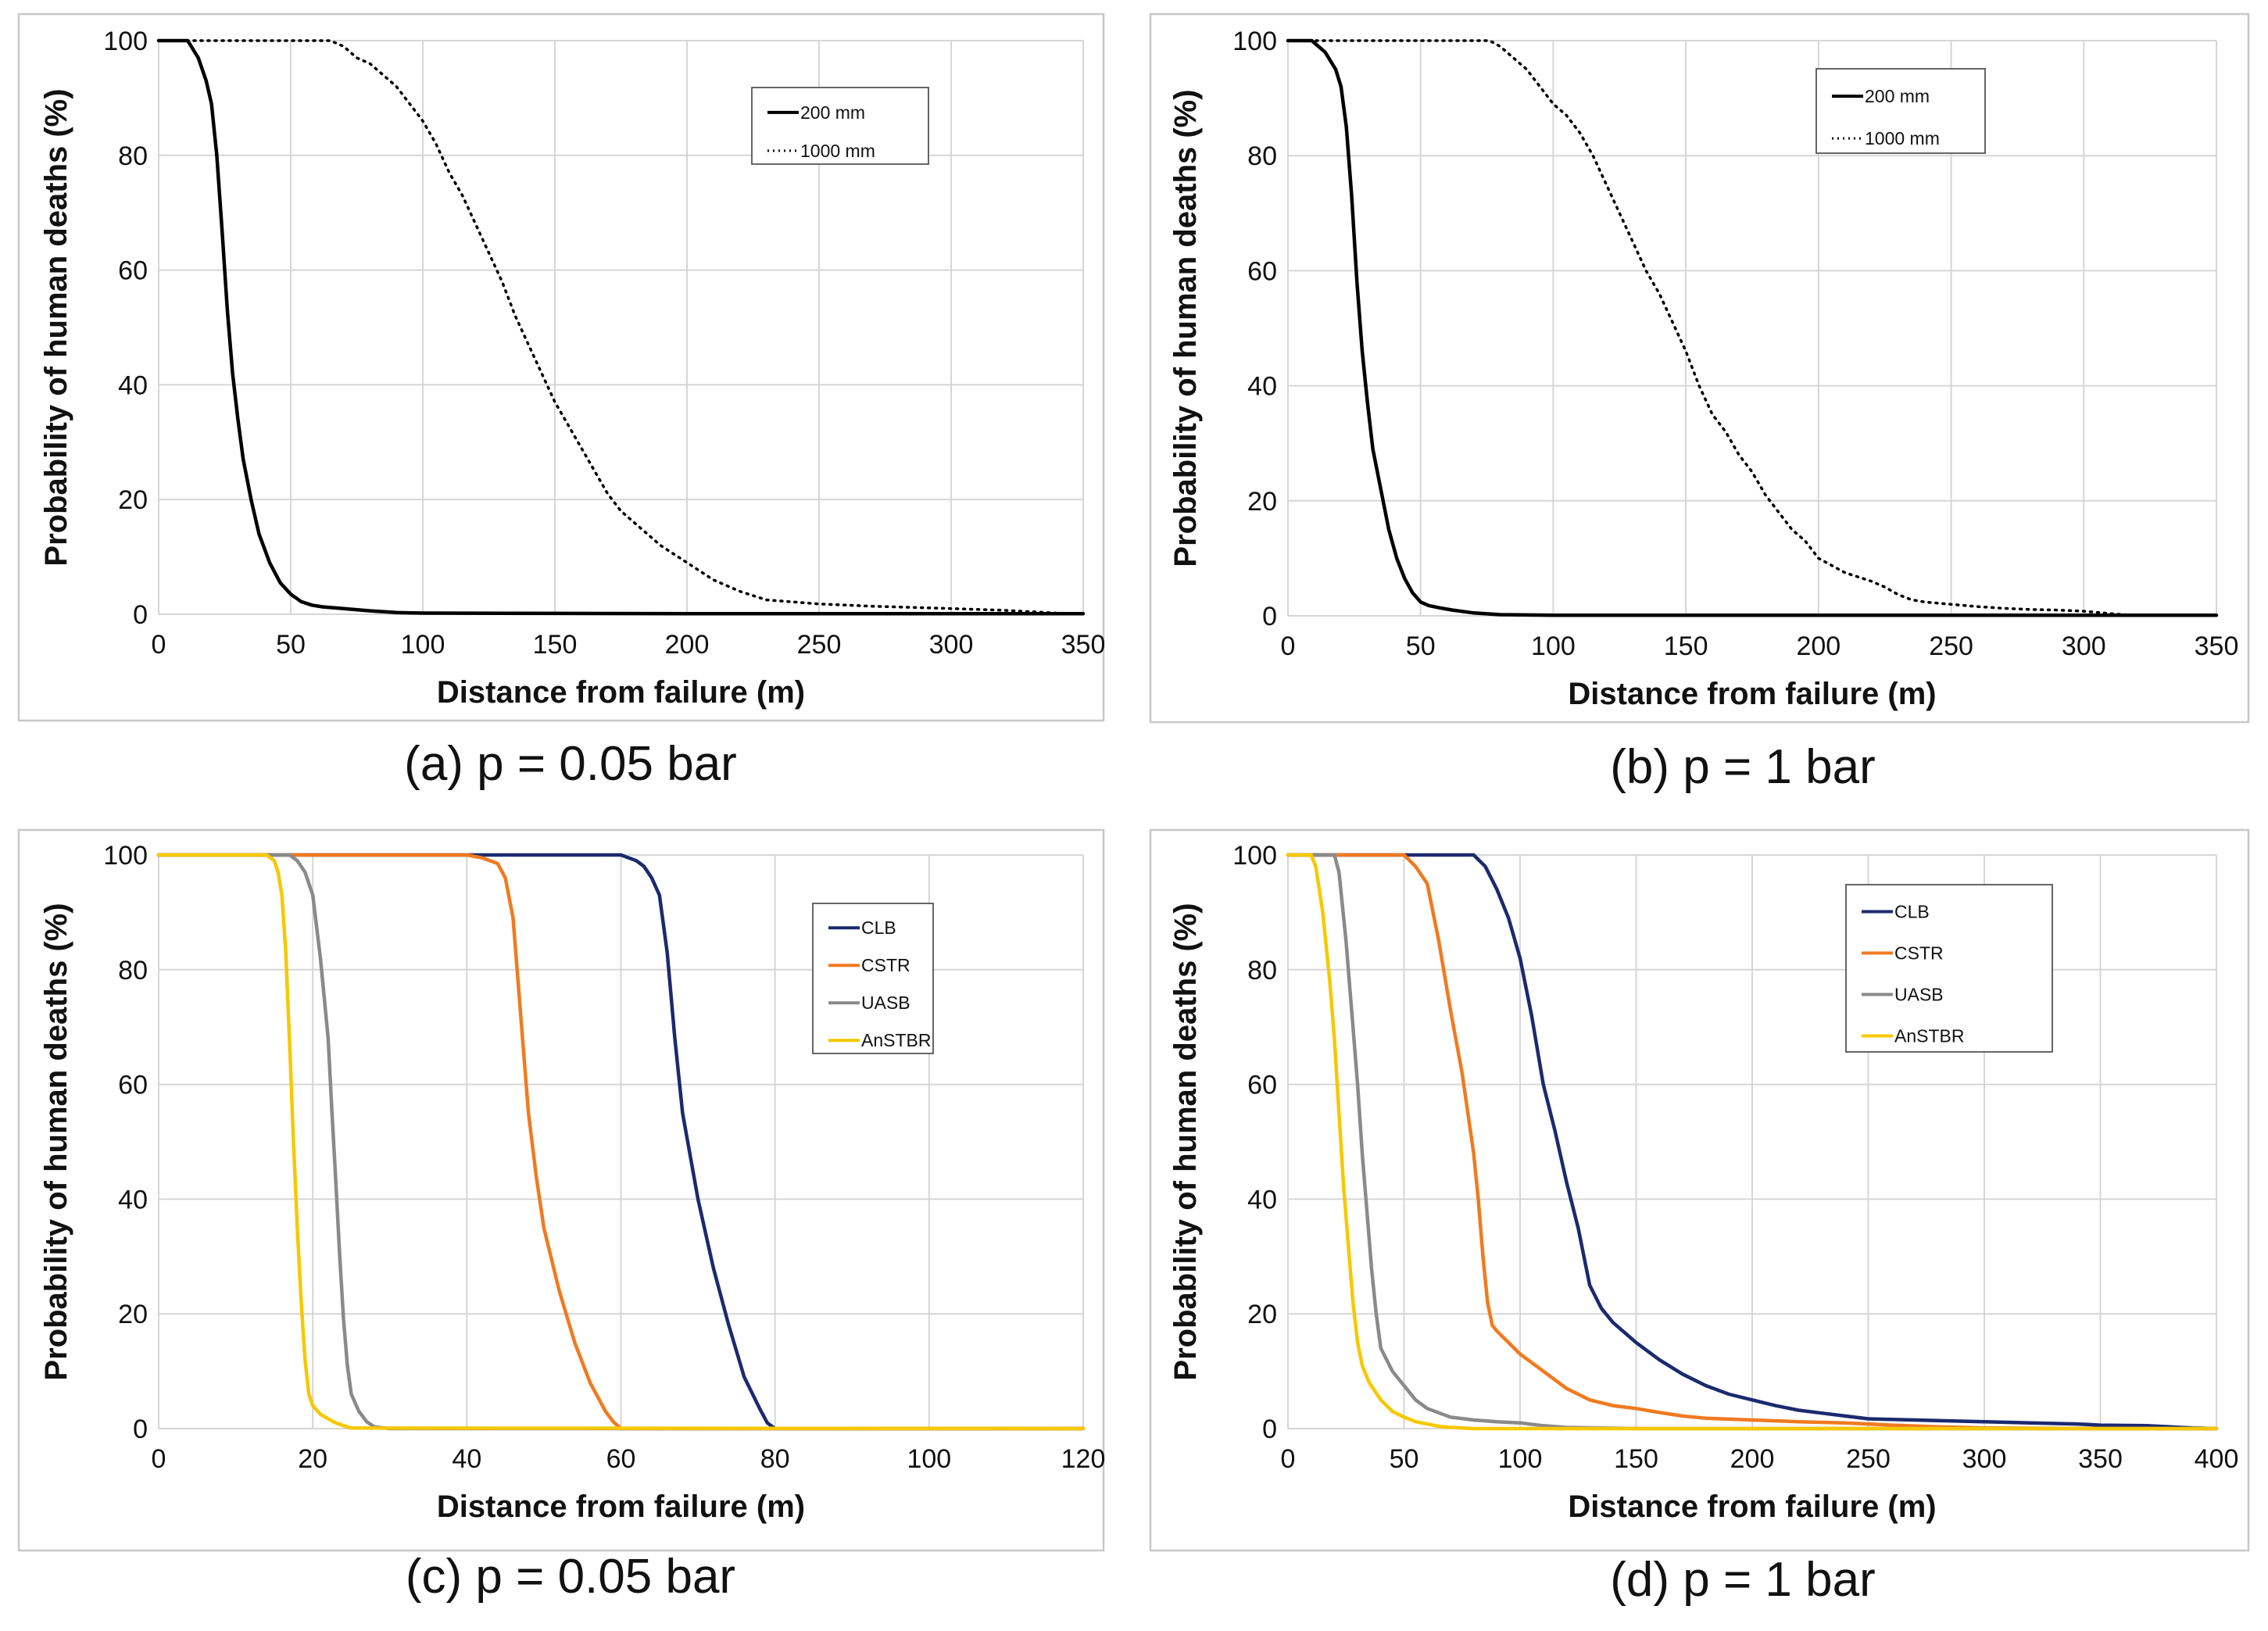 The width and height of the screenshot is (2268, 1631). I want to click on chart-caption: (a) p = 0.05 bar, so click(570, 764).